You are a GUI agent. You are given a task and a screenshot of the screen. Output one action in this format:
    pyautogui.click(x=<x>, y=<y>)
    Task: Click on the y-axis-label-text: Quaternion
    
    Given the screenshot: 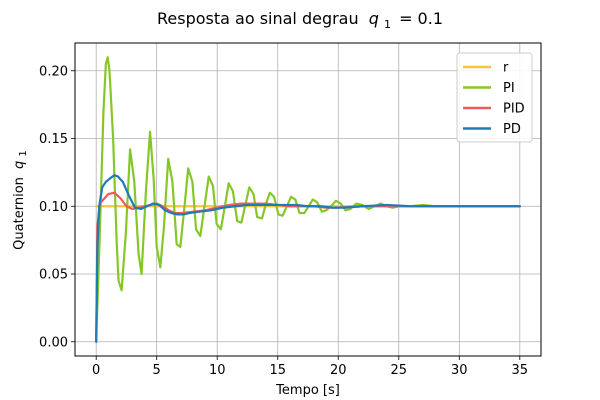 What is the action you would take?
    pyautogui.click(x=19, y=213)
    